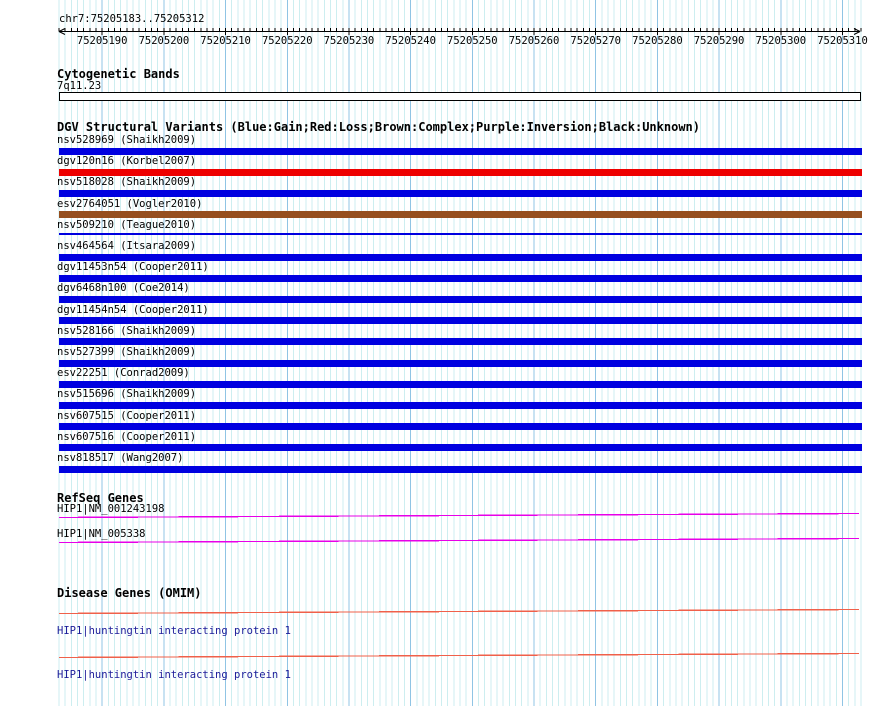  What do you see at coordinates (410, 41) in the screenshot?
I see `ruler-tick-label: 75205240` at bounding box center [410, 41].